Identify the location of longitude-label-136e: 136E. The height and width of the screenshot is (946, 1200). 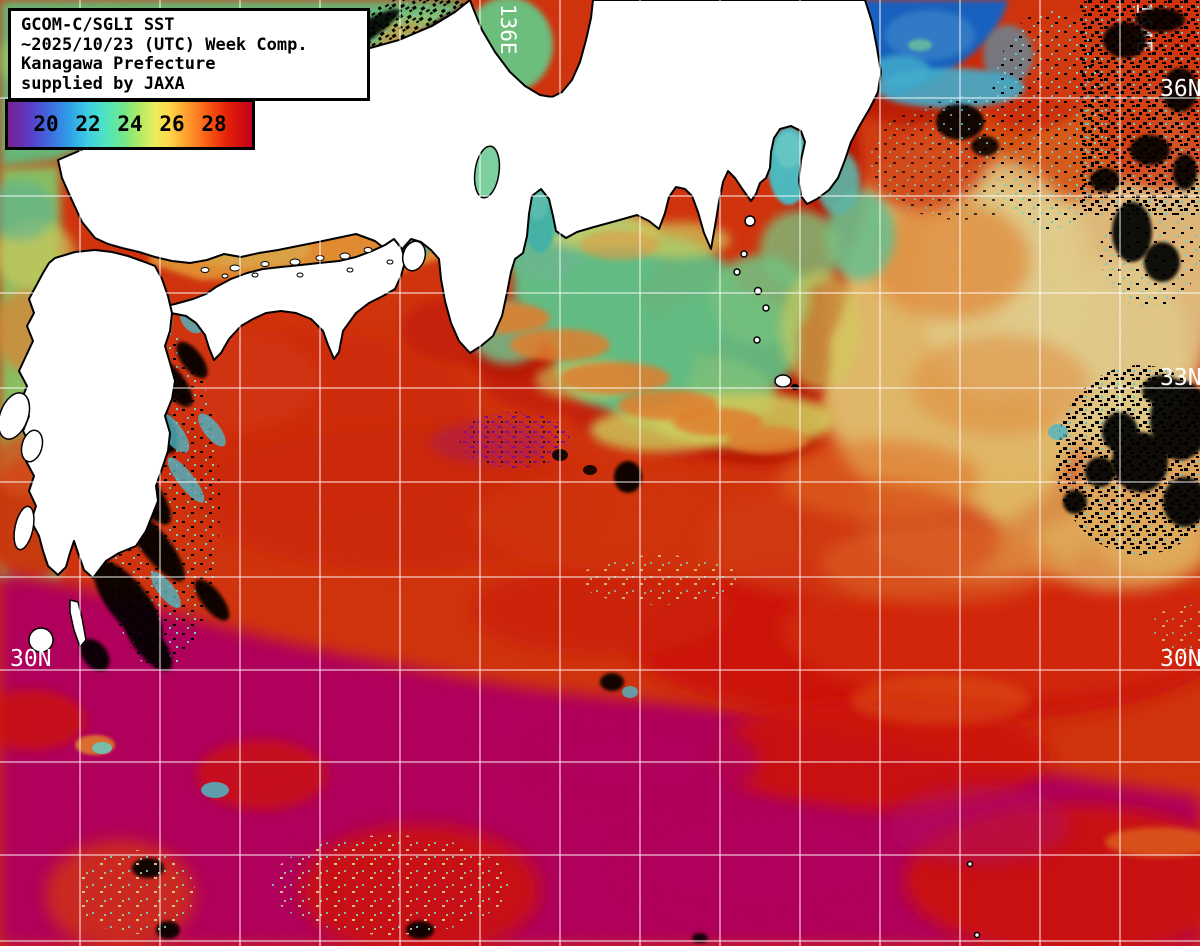
(508, 29).